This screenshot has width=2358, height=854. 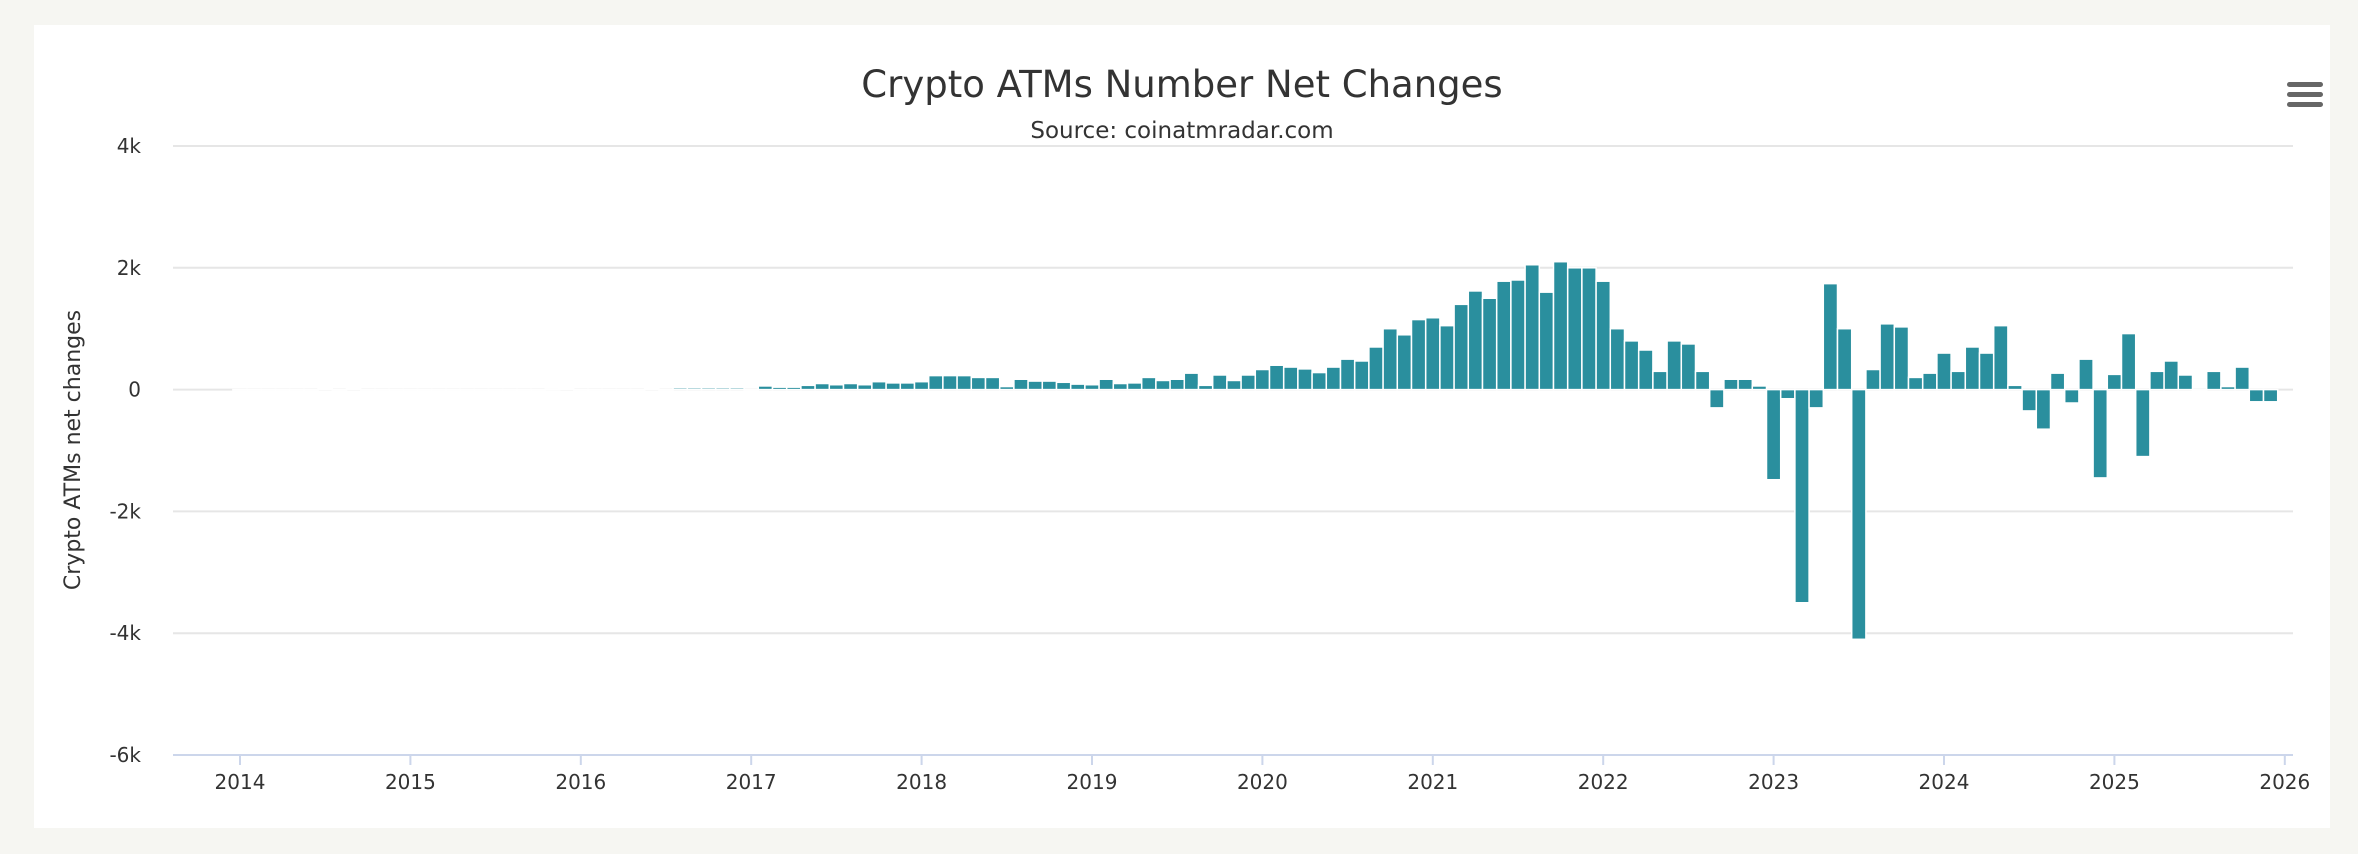 What do you see at coordinates (134, 390) in the screenshot?
I see `y-tick-label: 0` at bounding box center [134, 390].